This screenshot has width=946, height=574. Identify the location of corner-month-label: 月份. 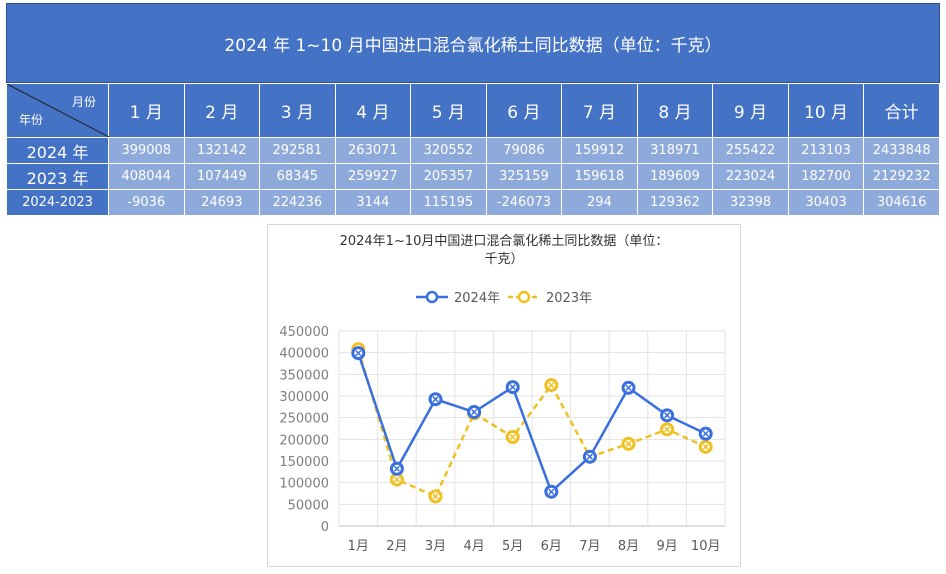
(83, 102).